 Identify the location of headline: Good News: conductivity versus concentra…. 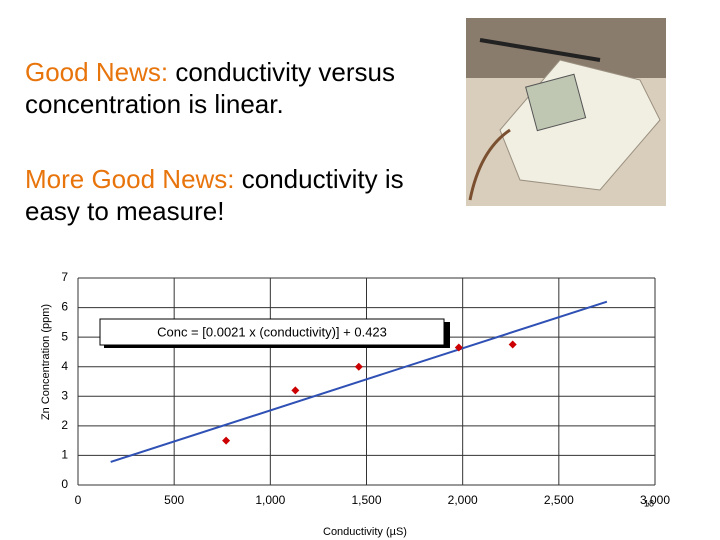
(222, 88).